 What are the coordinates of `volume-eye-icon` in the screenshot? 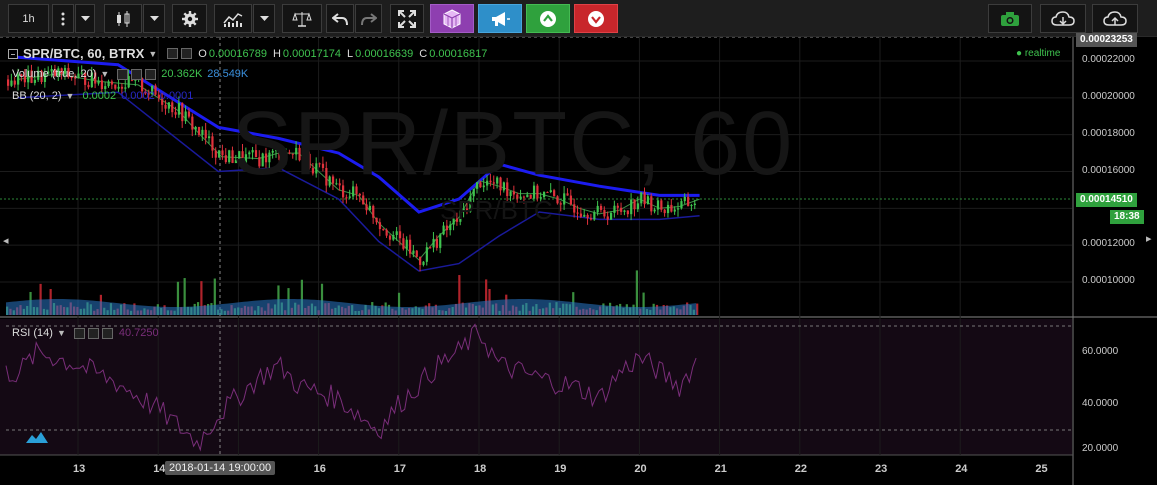 It's located at (123, 74).